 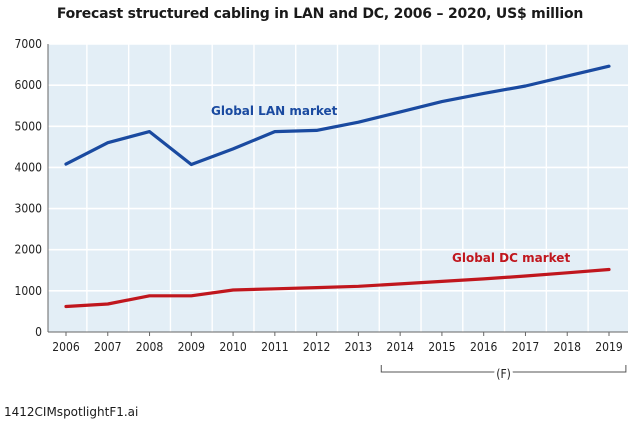 What do you see at coordinates (511, 258) in the screenshot?
I see `dc-series-label: Global DC market` at bounding box center [511, 258].